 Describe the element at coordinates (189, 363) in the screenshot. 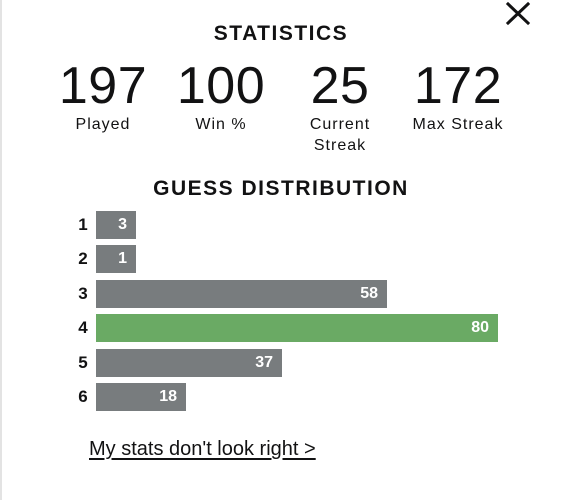

I see `distribution-bar: 37` at that location.